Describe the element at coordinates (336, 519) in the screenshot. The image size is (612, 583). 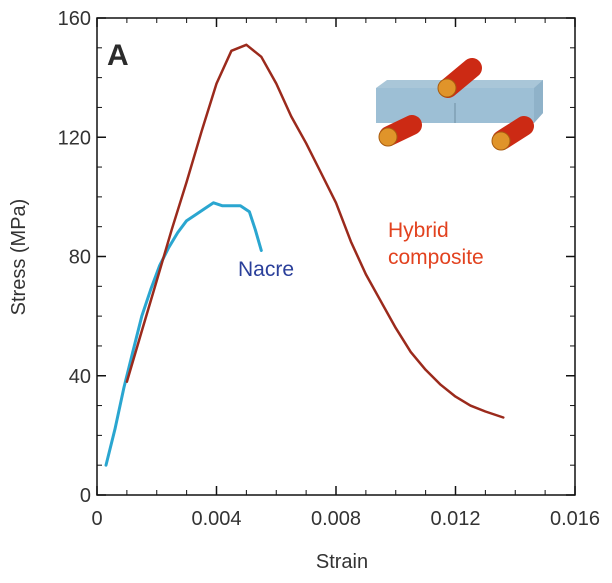
I see `x-tick-label: 0.008` at that location.